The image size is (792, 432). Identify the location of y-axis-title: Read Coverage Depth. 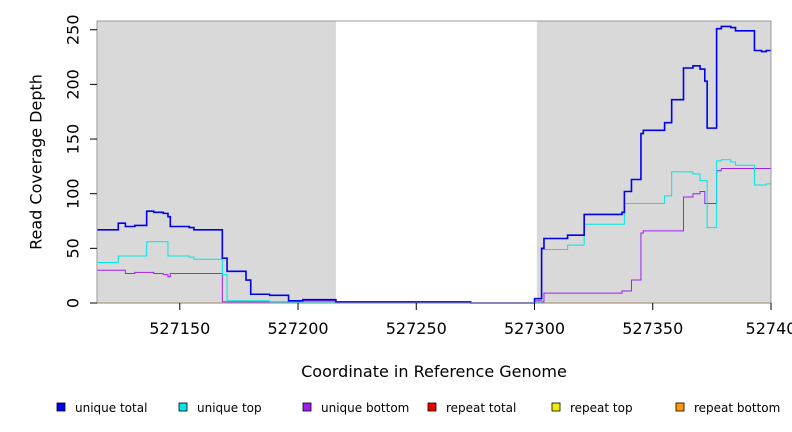
(36, 162).